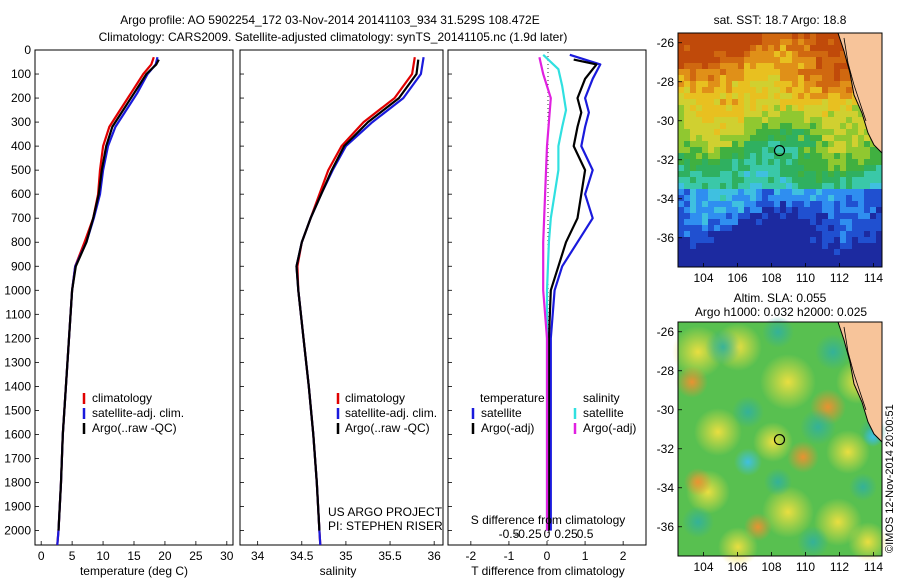 Image resolution: width=900 pixels, height=580 pixels. What do you see at coordinates (855, 79) in the screenshot?
I see `coastline-detail` at bounding box center [855, 79].